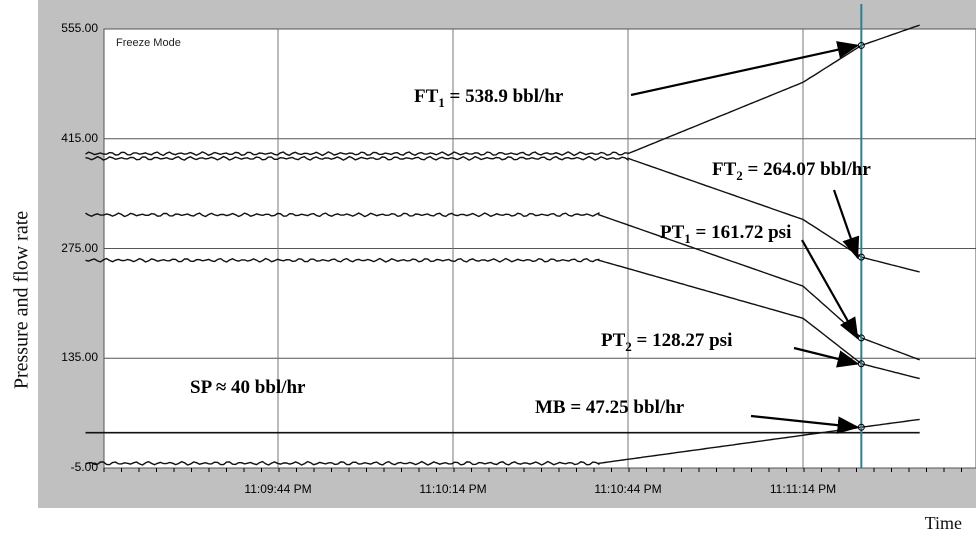 The width and height of the screenshot is (976, 537). Describe the element at coordinates (278, 489) in the screenshot. I see `x-tick-label-0: 11:09:44 PM` at that location.